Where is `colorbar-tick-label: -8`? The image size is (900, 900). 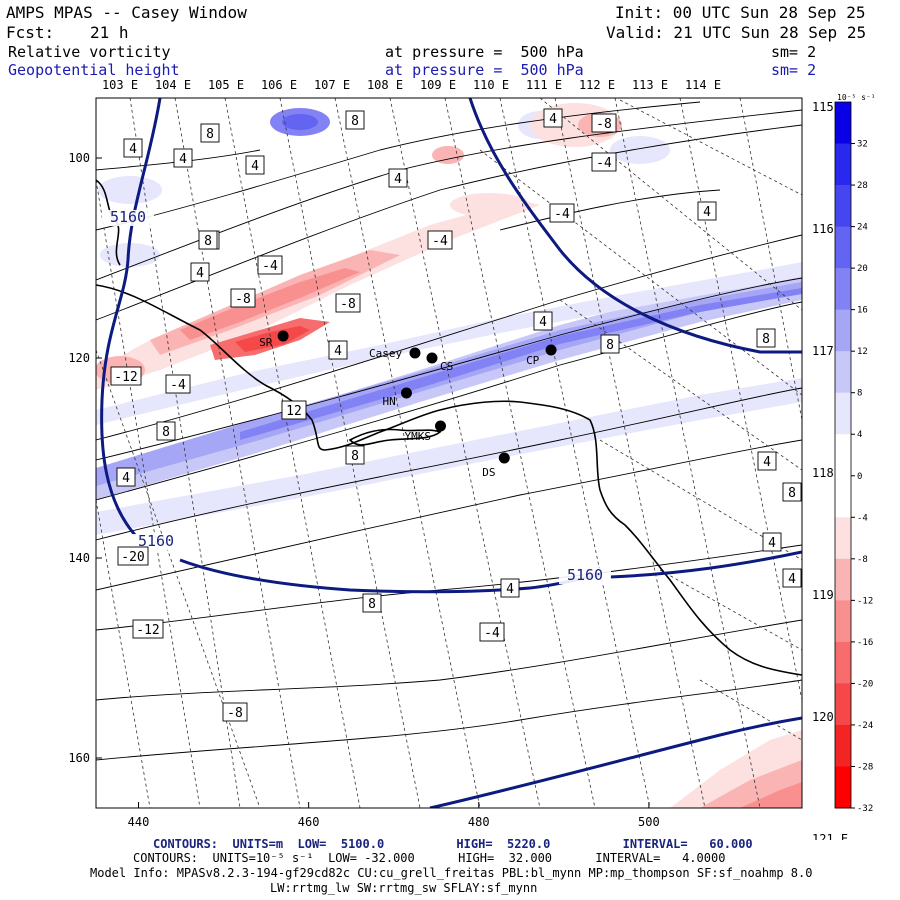 colorbar-tick-label: -8 is located at coordinates (862, 560).